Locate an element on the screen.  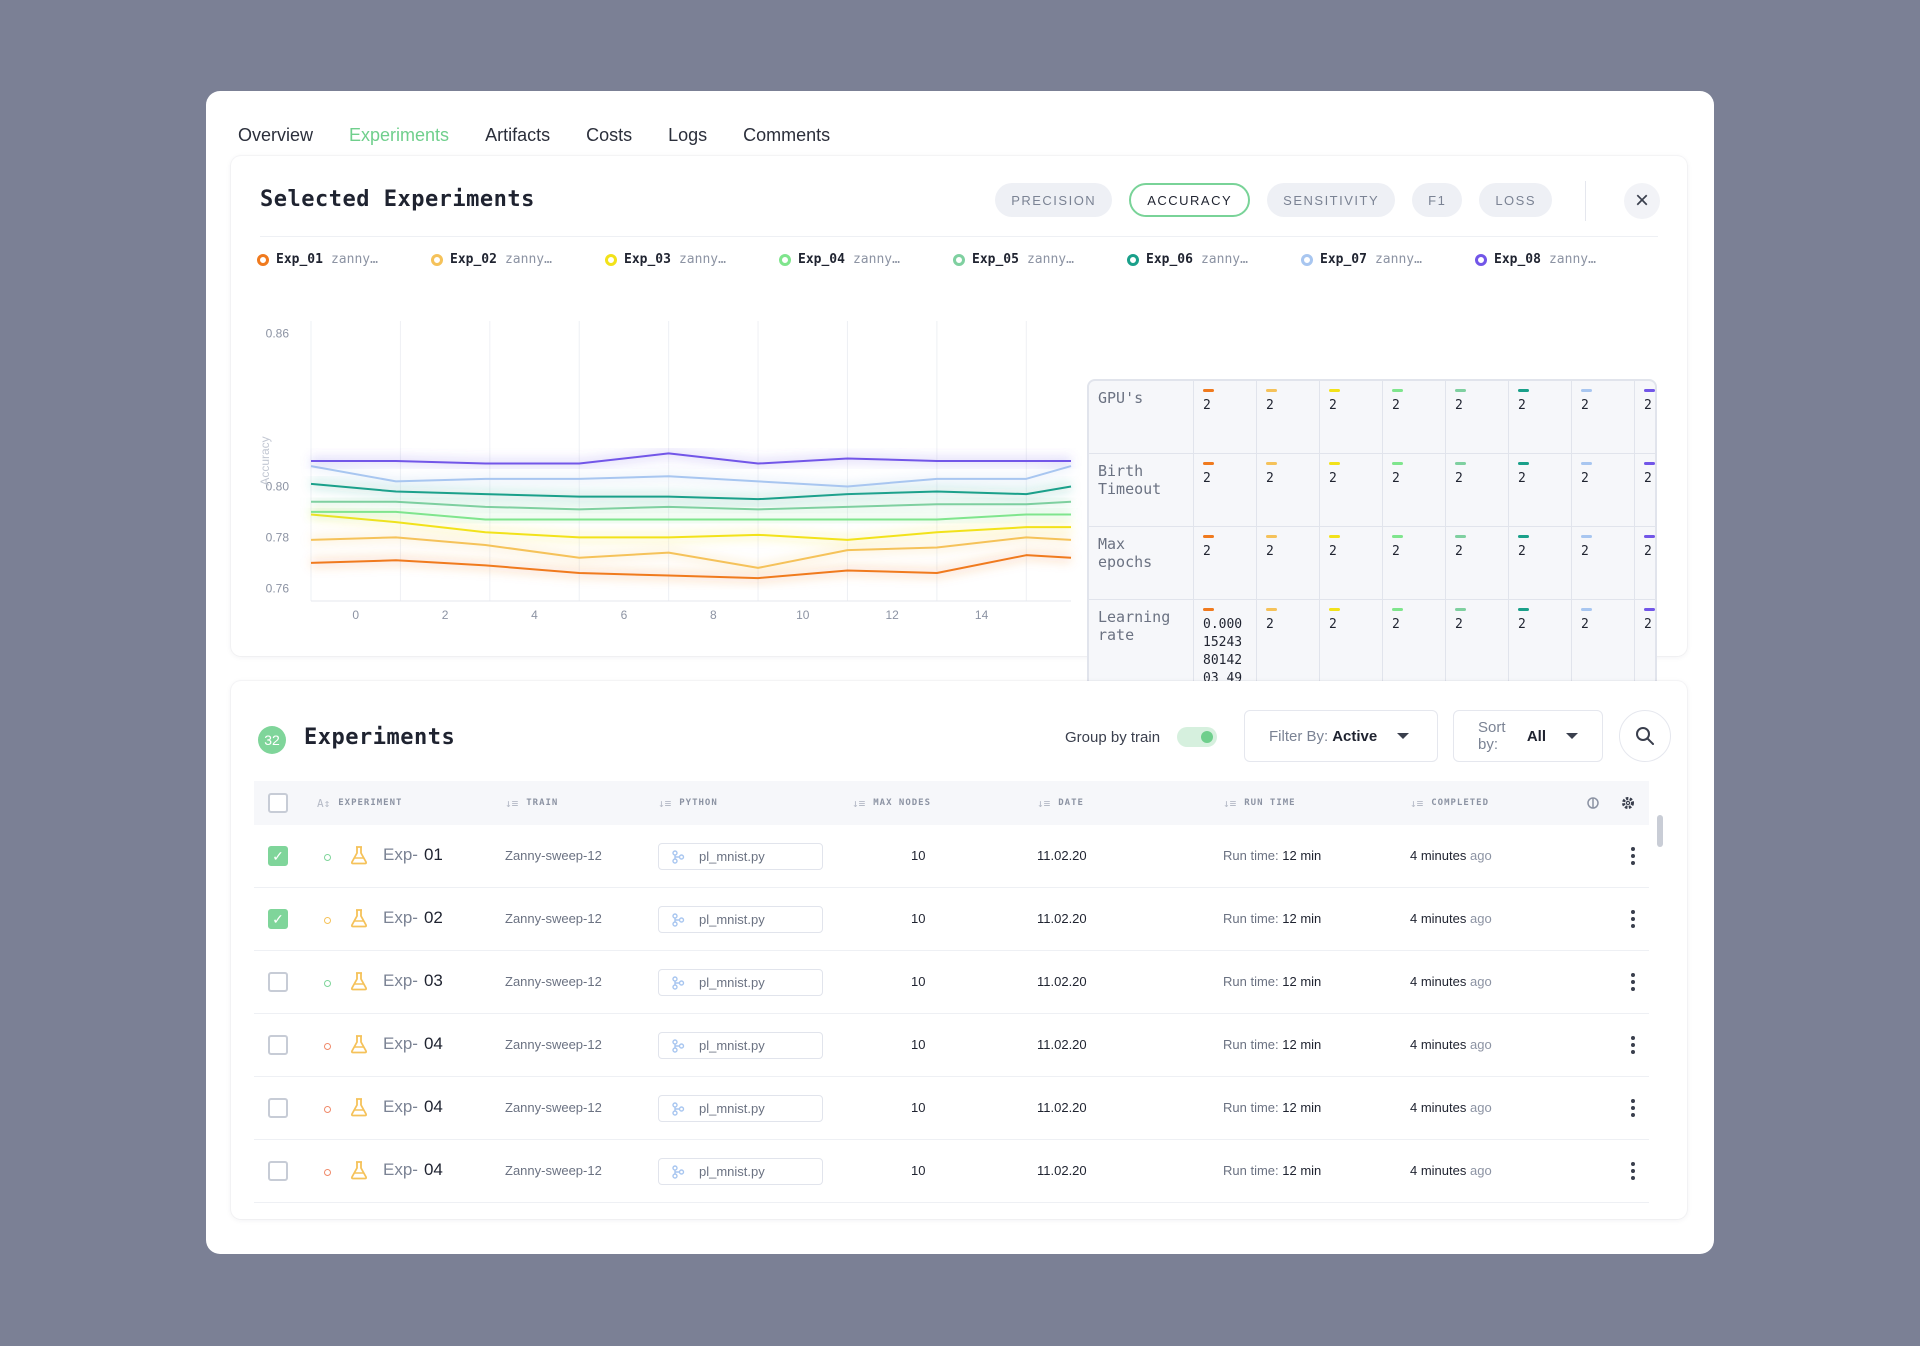
tab-artifacts: Artifacts is located at coordinates (518, 135).